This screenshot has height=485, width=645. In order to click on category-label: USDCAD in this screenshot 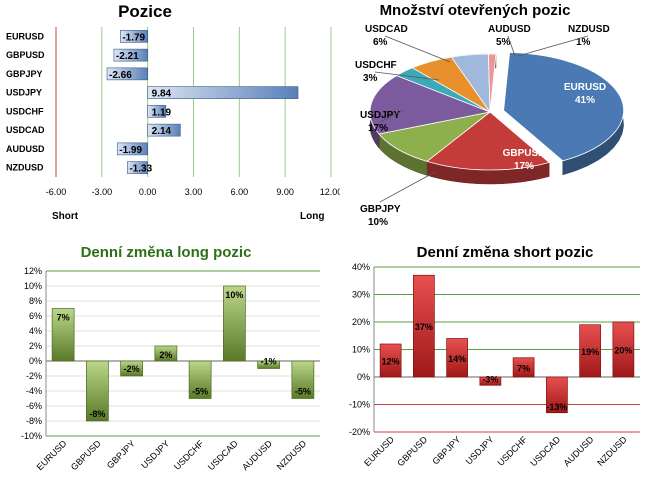, I will do `click(545, 451)`.